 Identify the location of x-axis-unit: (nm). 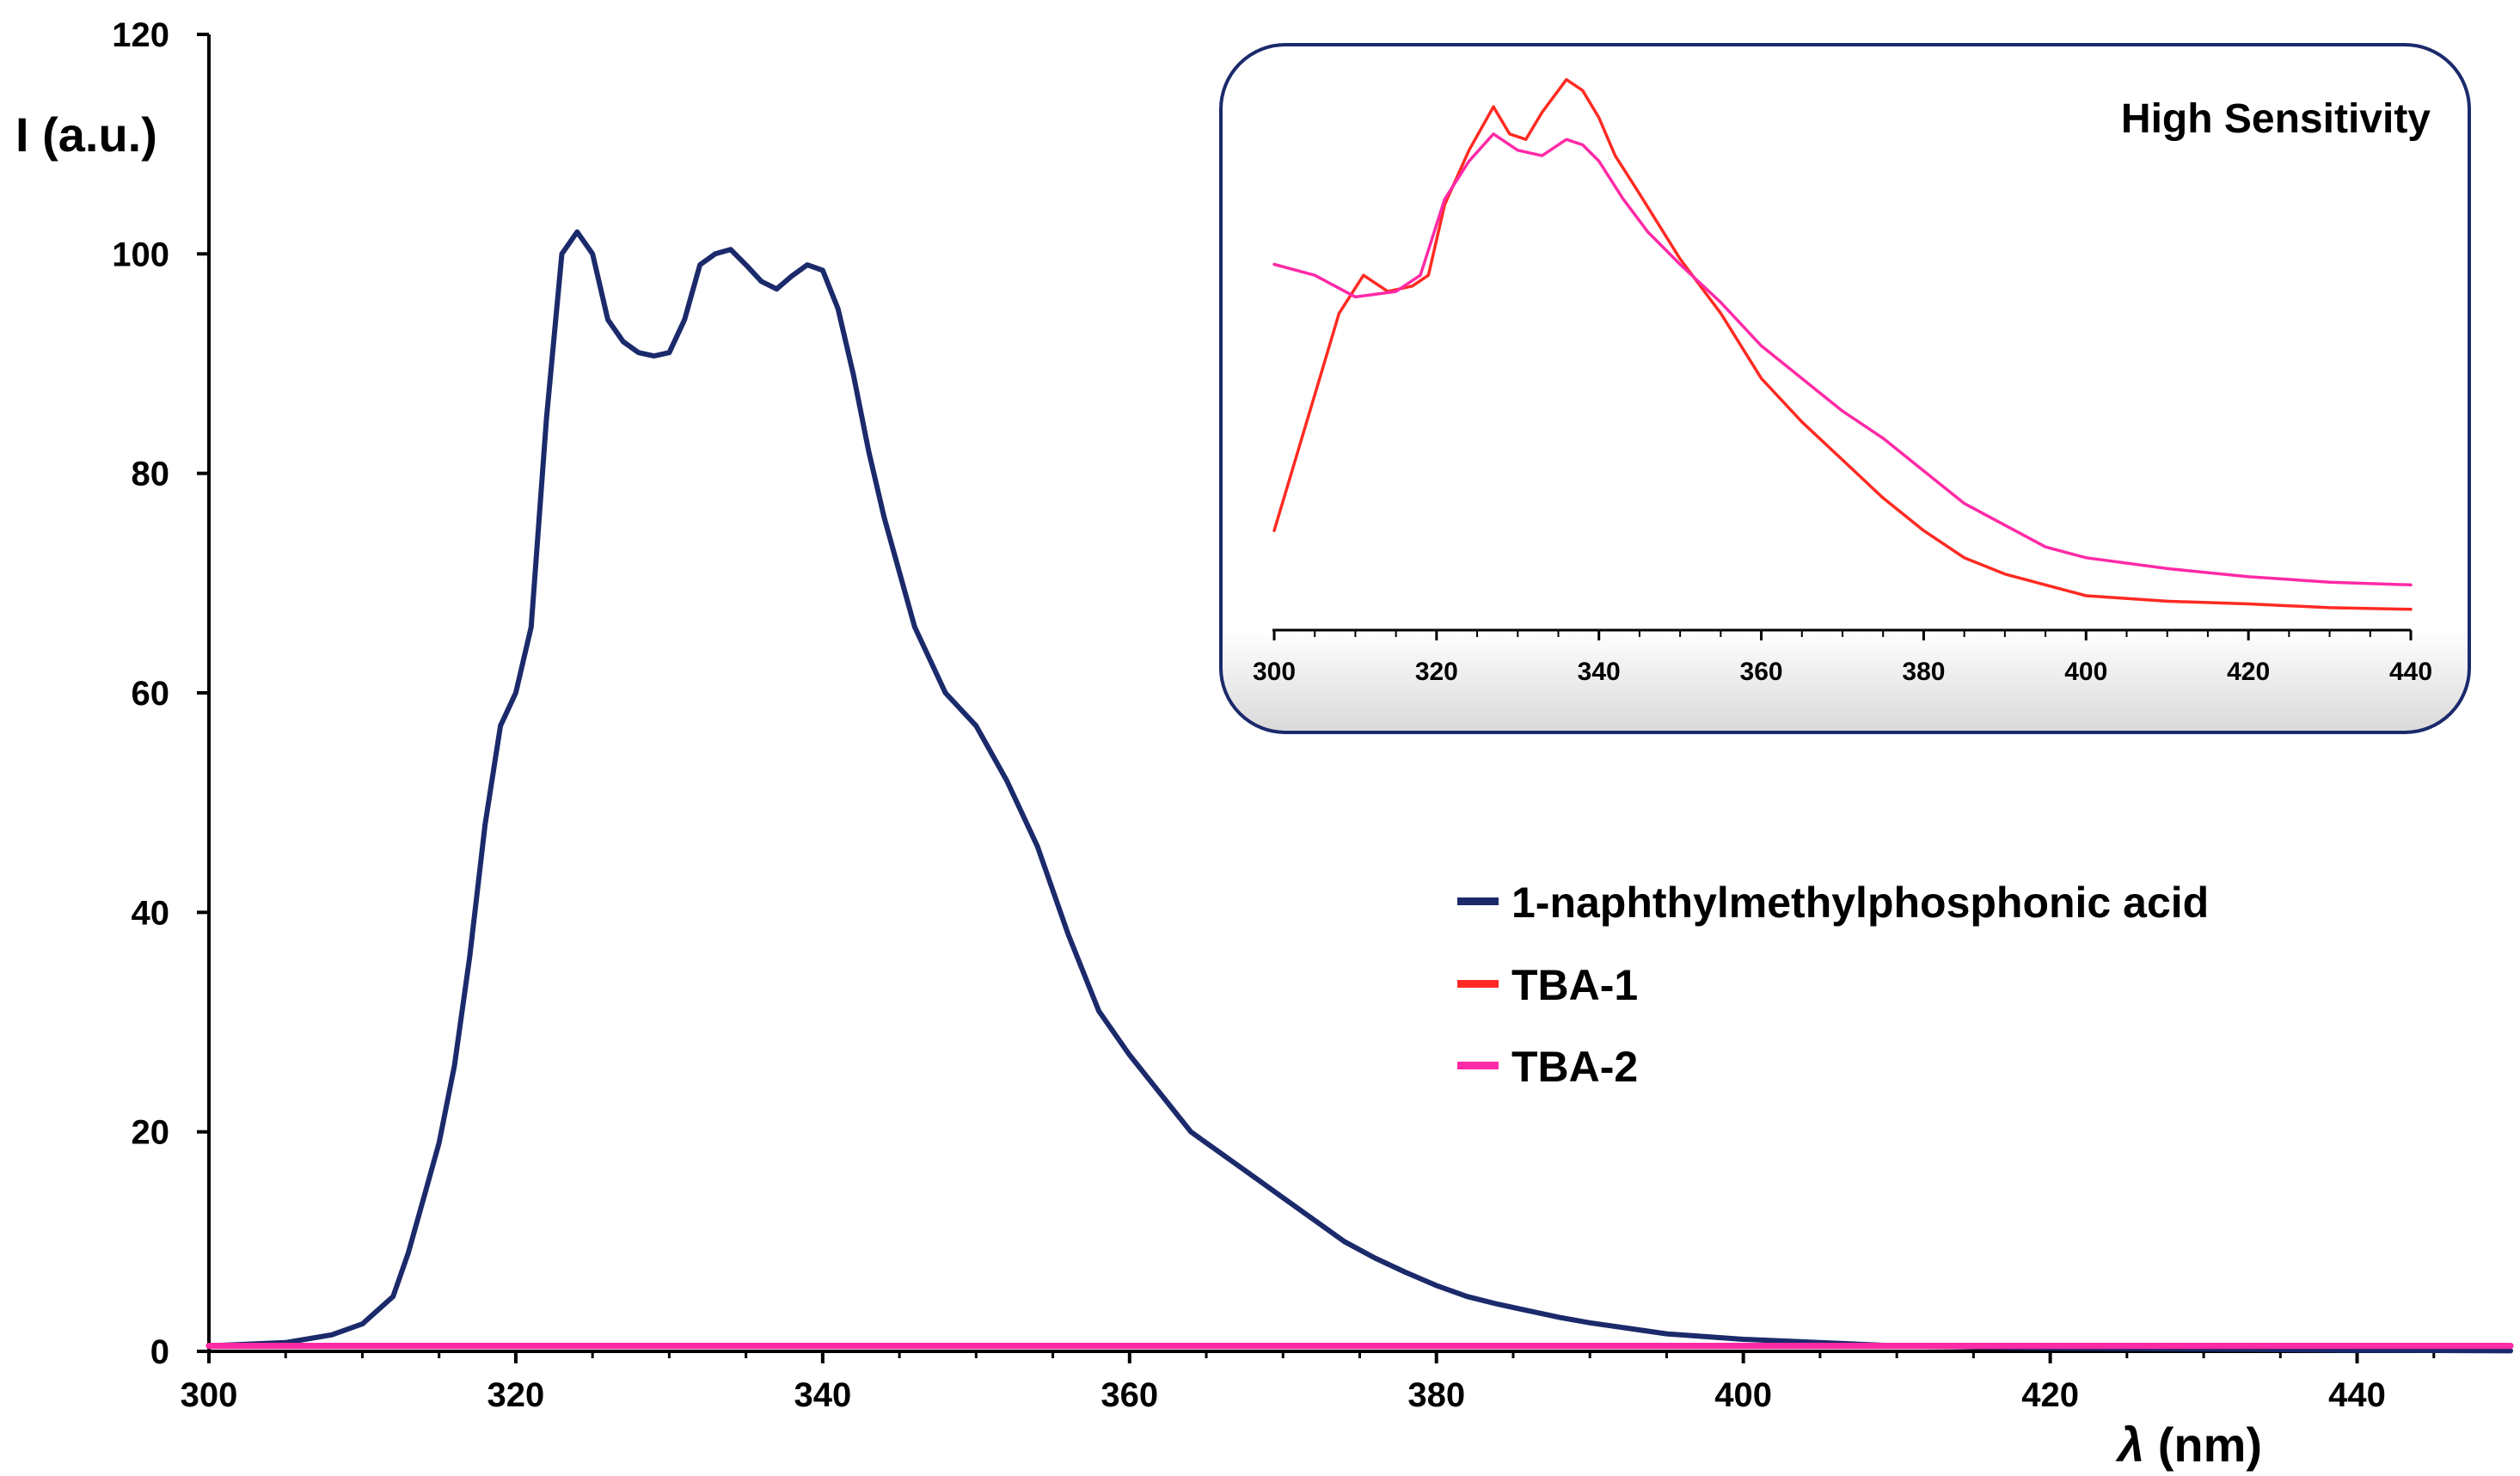
(2203, 1445).